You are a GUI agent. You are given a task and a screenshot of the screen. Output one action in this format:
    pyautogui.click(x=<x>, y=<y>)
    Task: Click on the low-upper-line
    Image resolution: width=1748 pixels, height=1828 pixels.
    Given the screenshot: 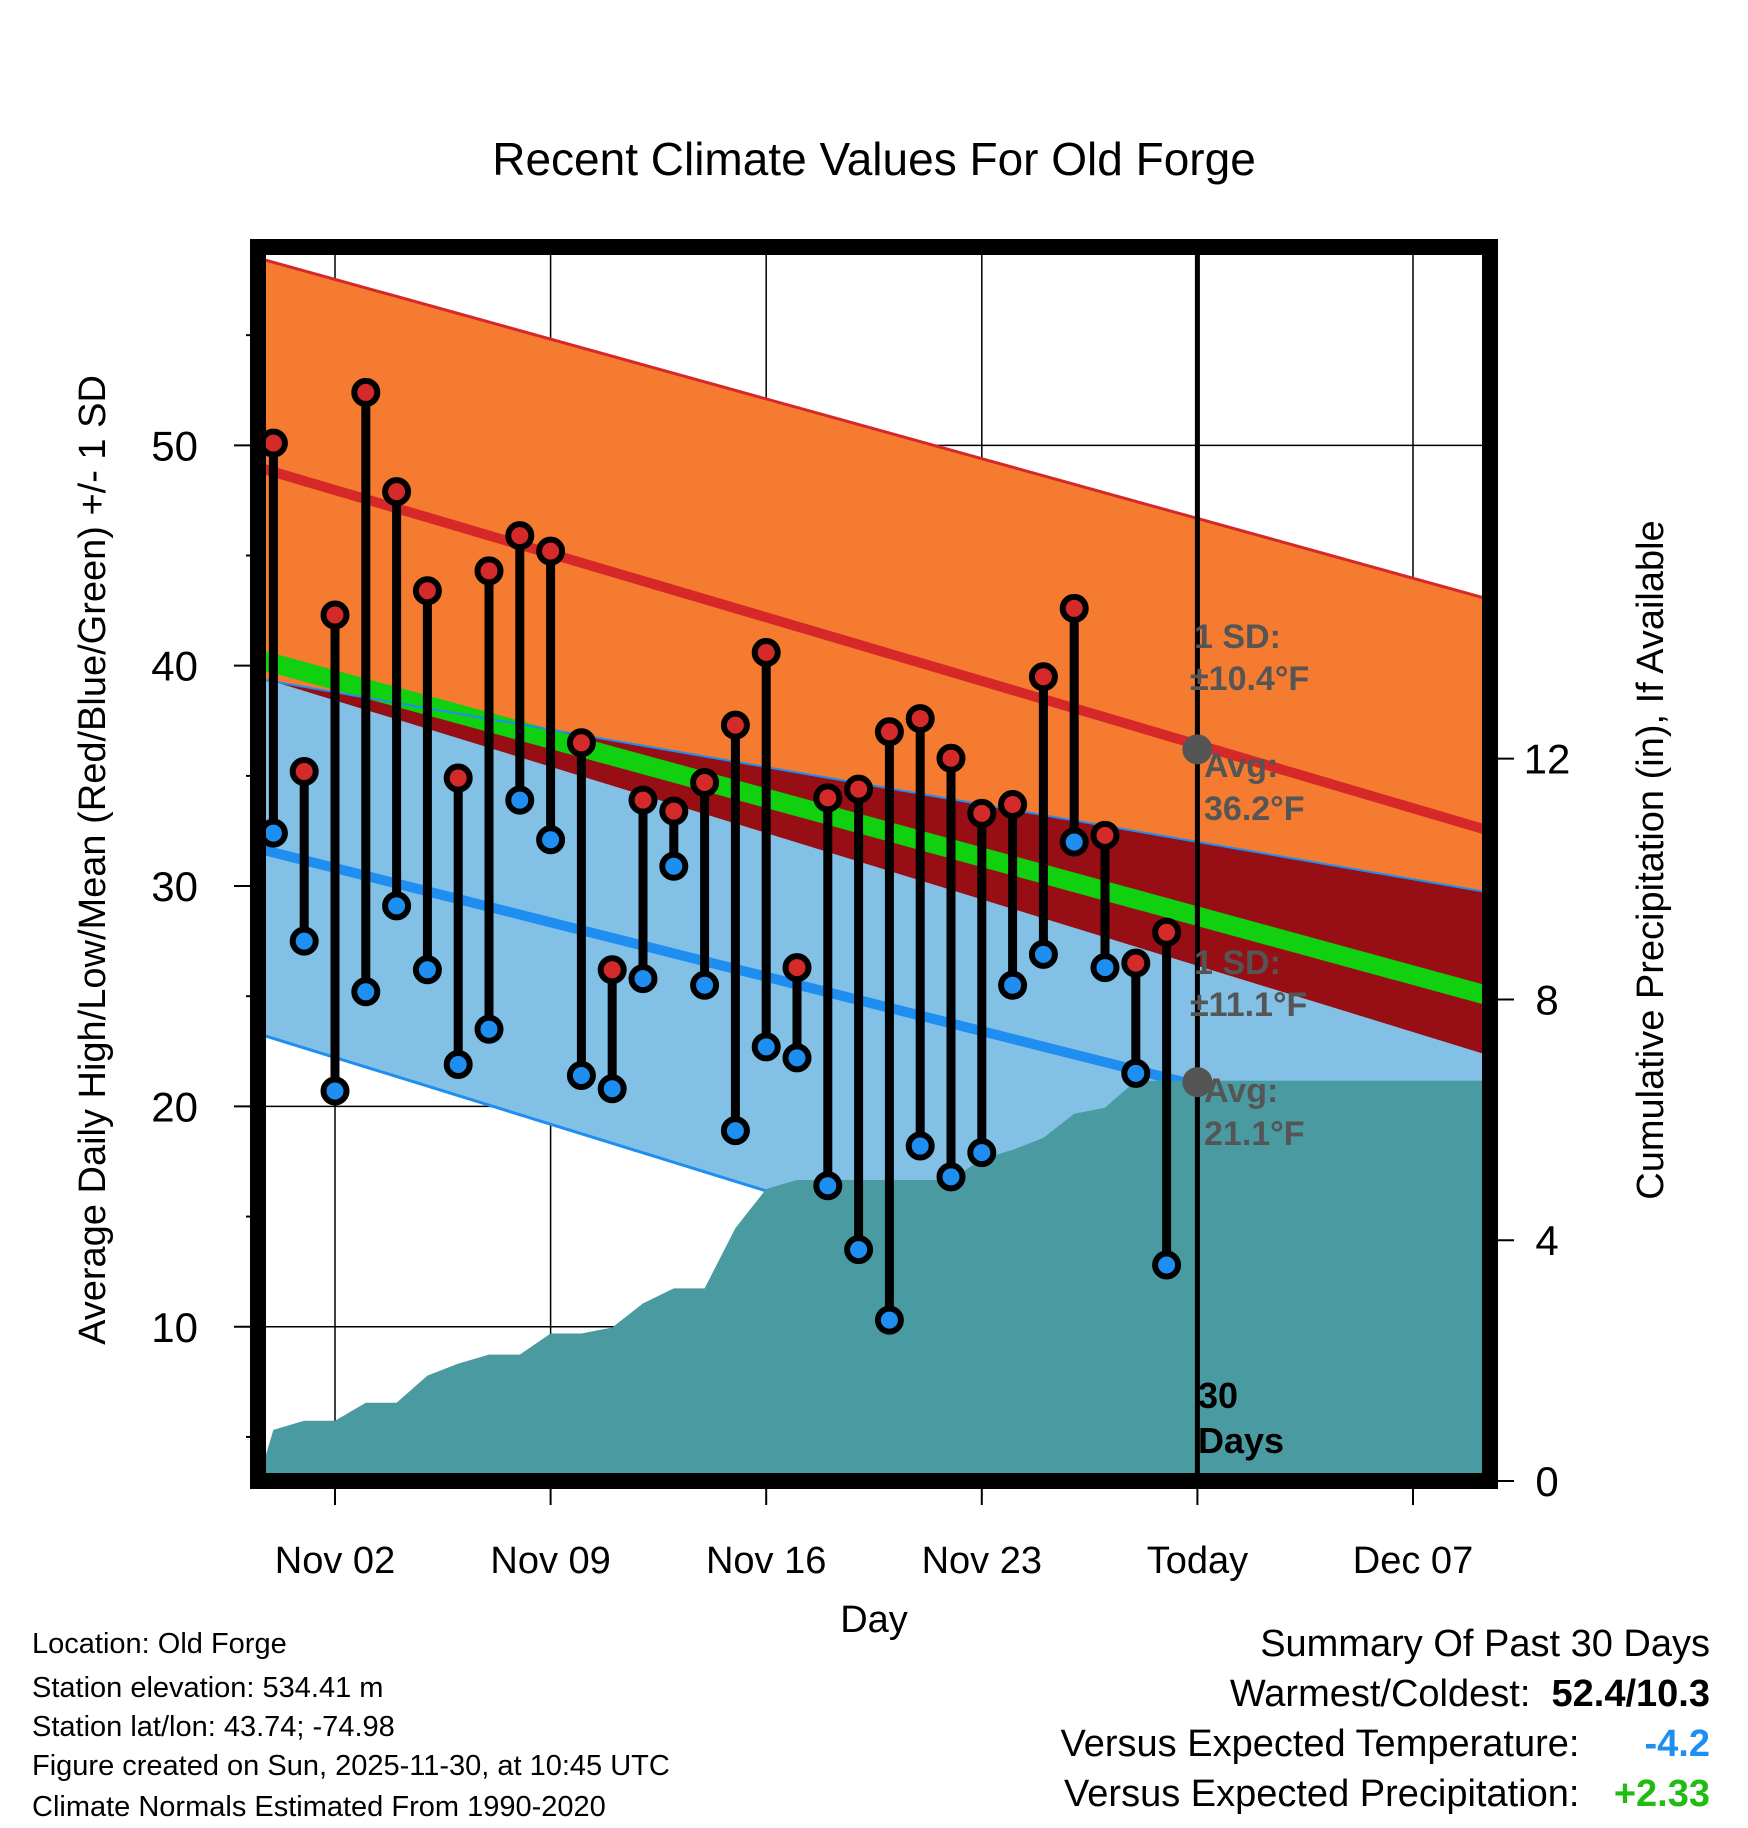 What is the action you would take?
    pyautogui.click(x=874, y=785)
    